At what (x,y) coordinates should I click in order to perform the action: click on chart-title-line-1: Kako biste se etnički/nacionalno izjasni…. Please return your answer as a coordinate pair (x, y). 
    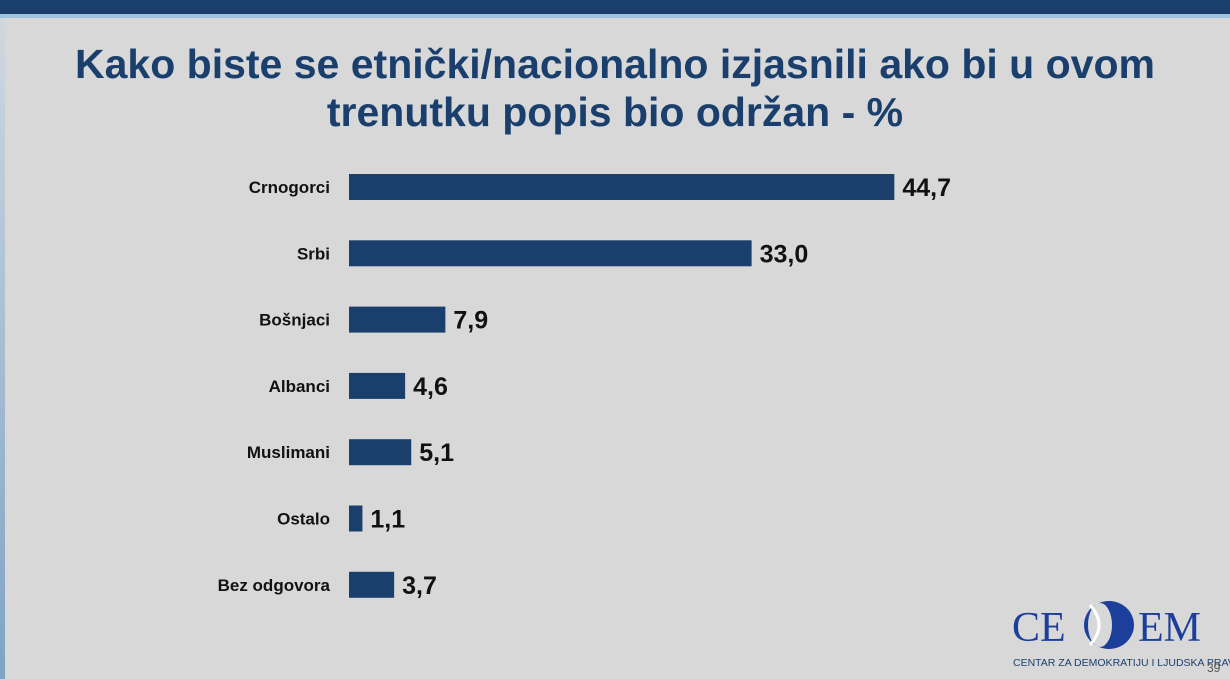
    Looking at the image, I should click on (615, 64).